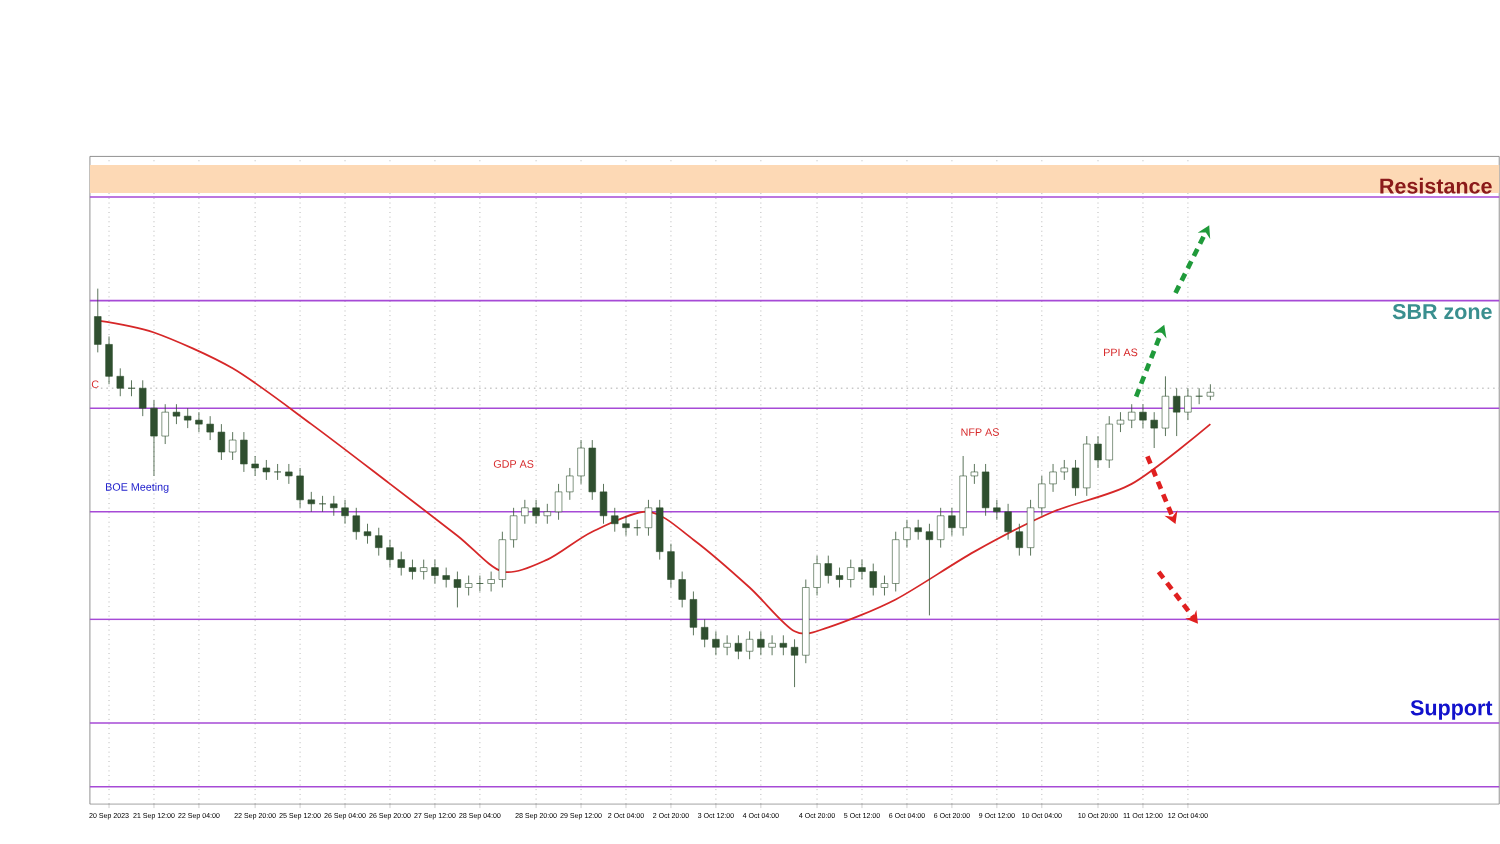  Describe the element at coordinates (1451, 710) in the screenshot. I see `ref-line-label: Support` at that location.